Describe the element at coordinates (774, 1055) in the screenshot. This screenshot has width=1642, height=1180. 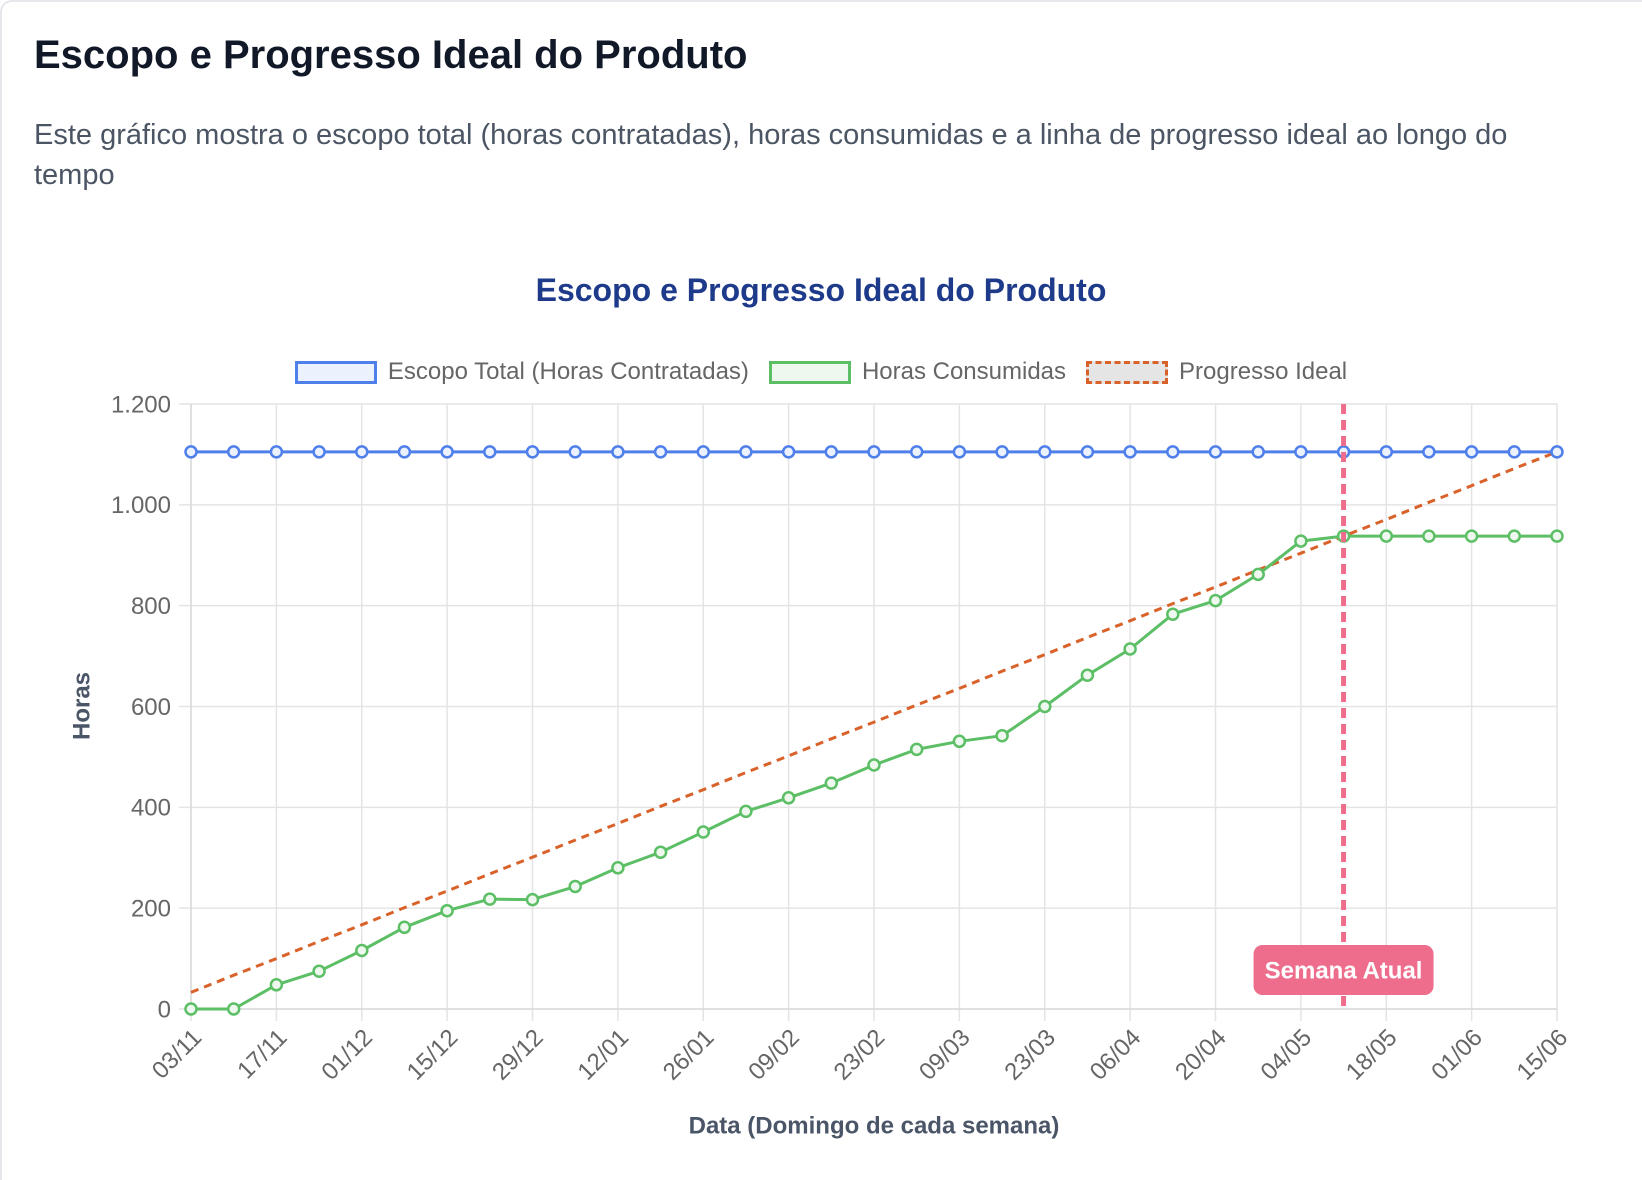
I see `x-tick-label: 09/02` at that location.